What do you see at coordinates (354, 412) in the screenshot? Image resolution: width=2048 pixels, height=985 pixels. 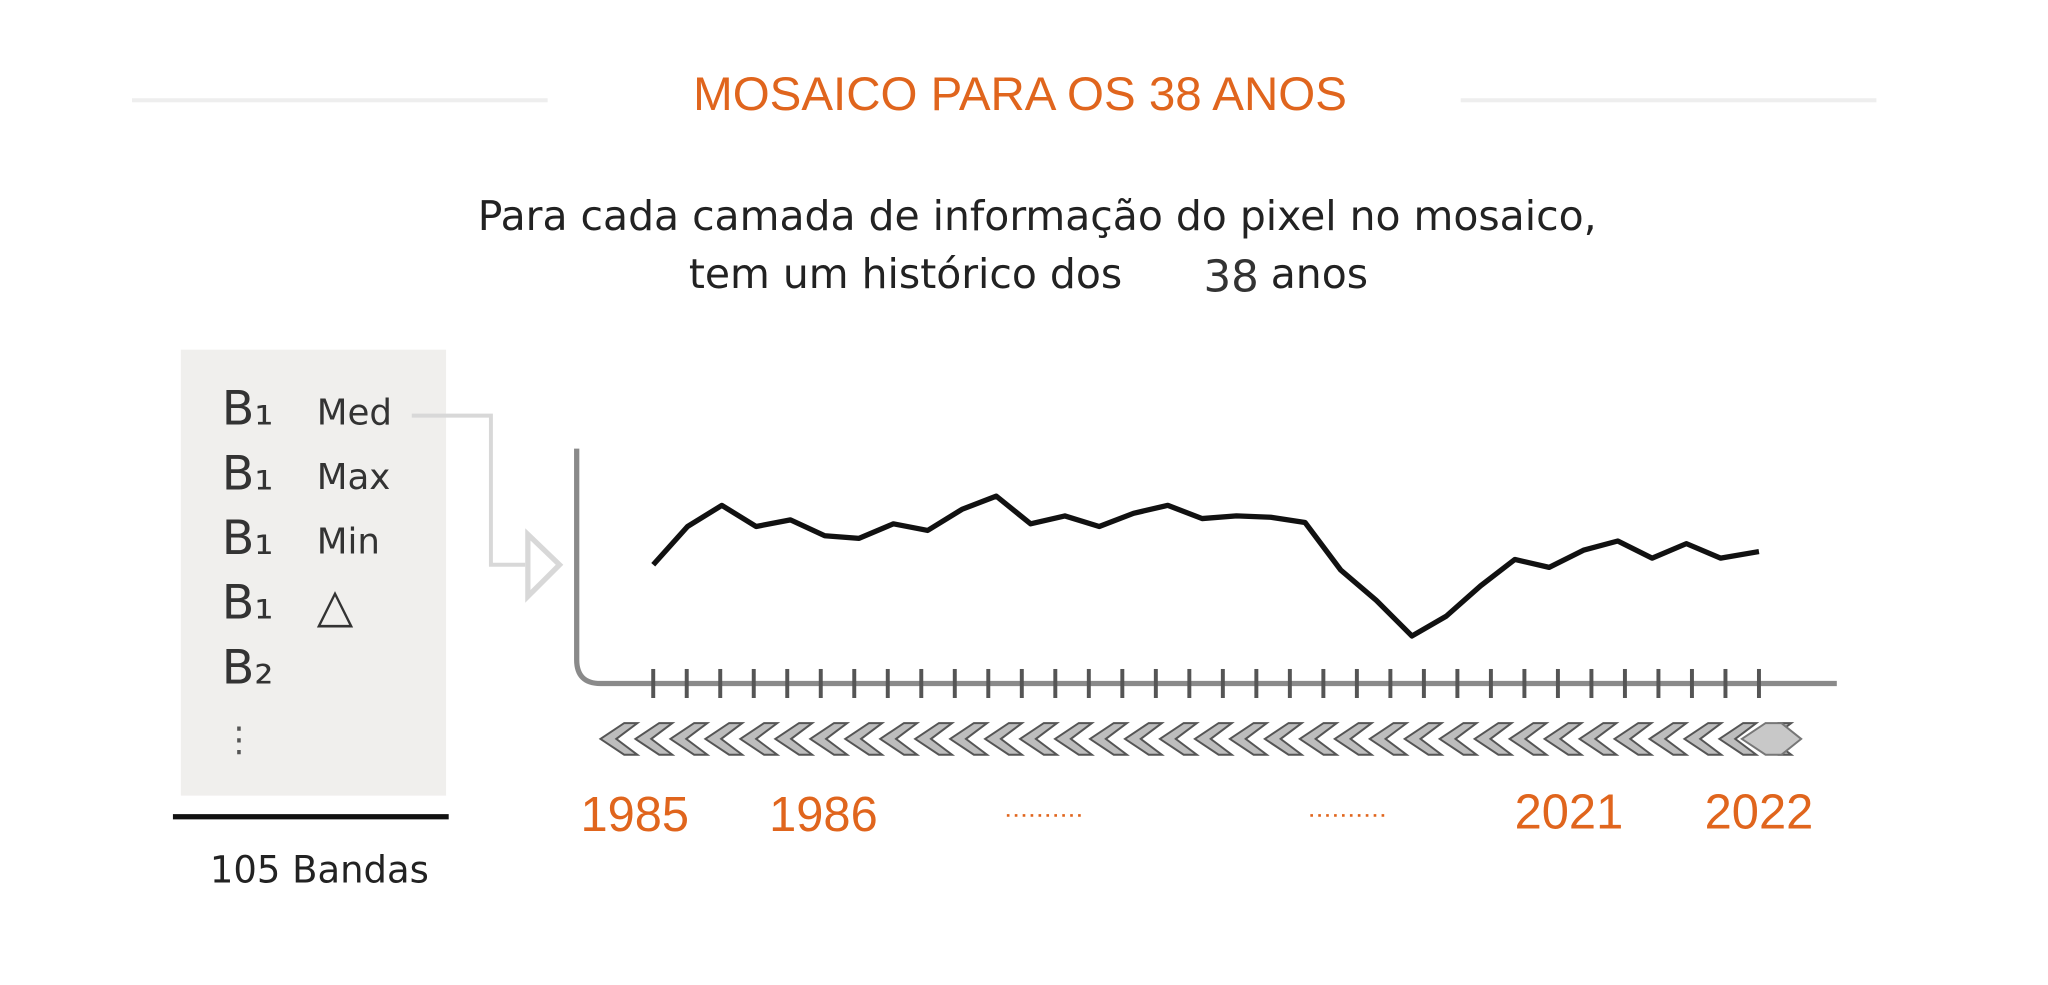 I see `band-stat: Med` at bounding box center [354, 412].